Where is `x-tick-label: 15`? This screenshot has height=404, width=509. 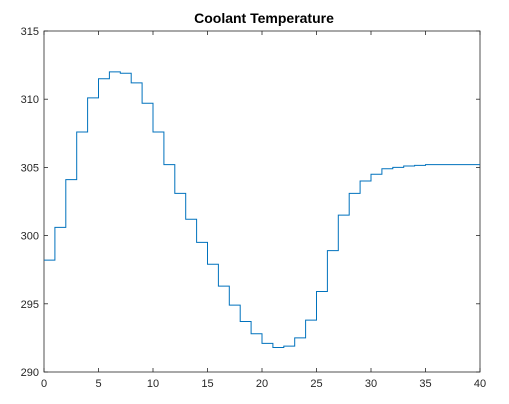
x-tick-label: 15 is located at coordinates (207, 384).